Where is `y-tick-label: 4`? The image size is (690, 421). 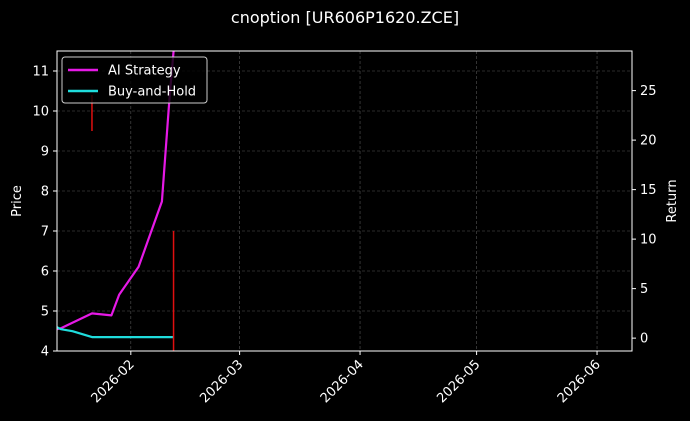 y-tick-label: 4 is located at coordinates (45, 352).